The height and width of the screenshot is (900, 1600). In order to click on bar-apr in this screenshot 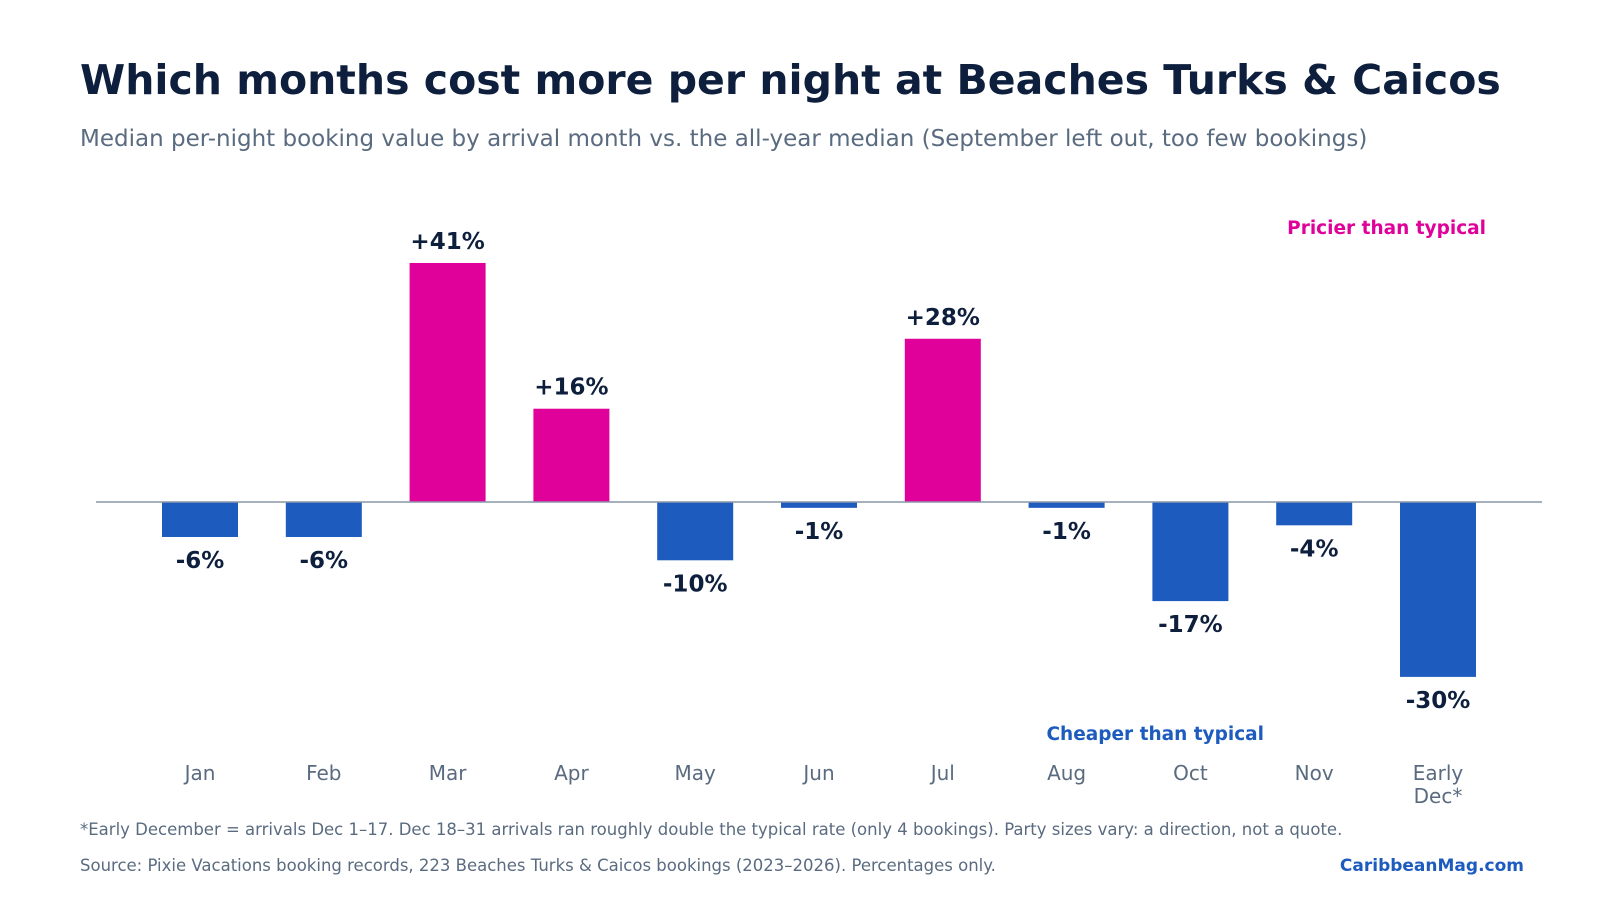, I will do `click(571, 455)`.